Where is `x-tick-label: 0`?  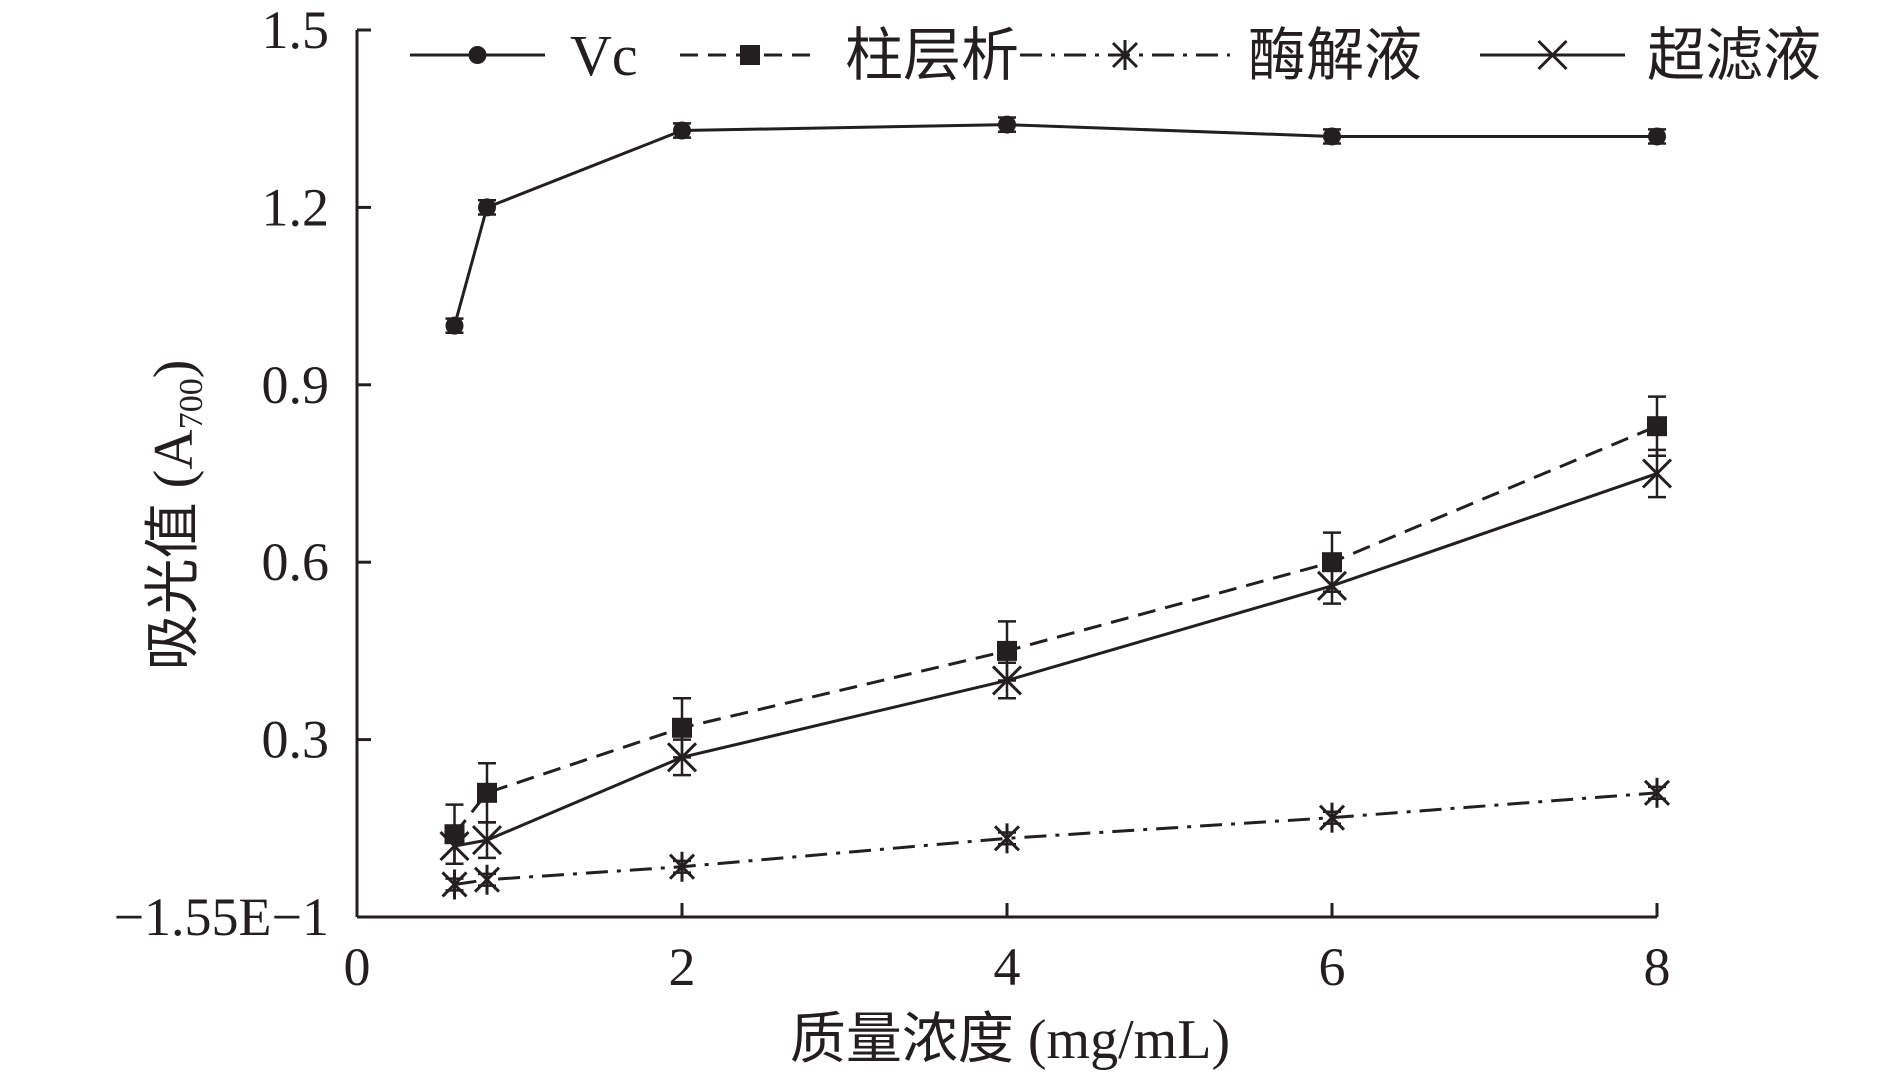
x-tick-label: 0 is located at coordinates (357, 967).